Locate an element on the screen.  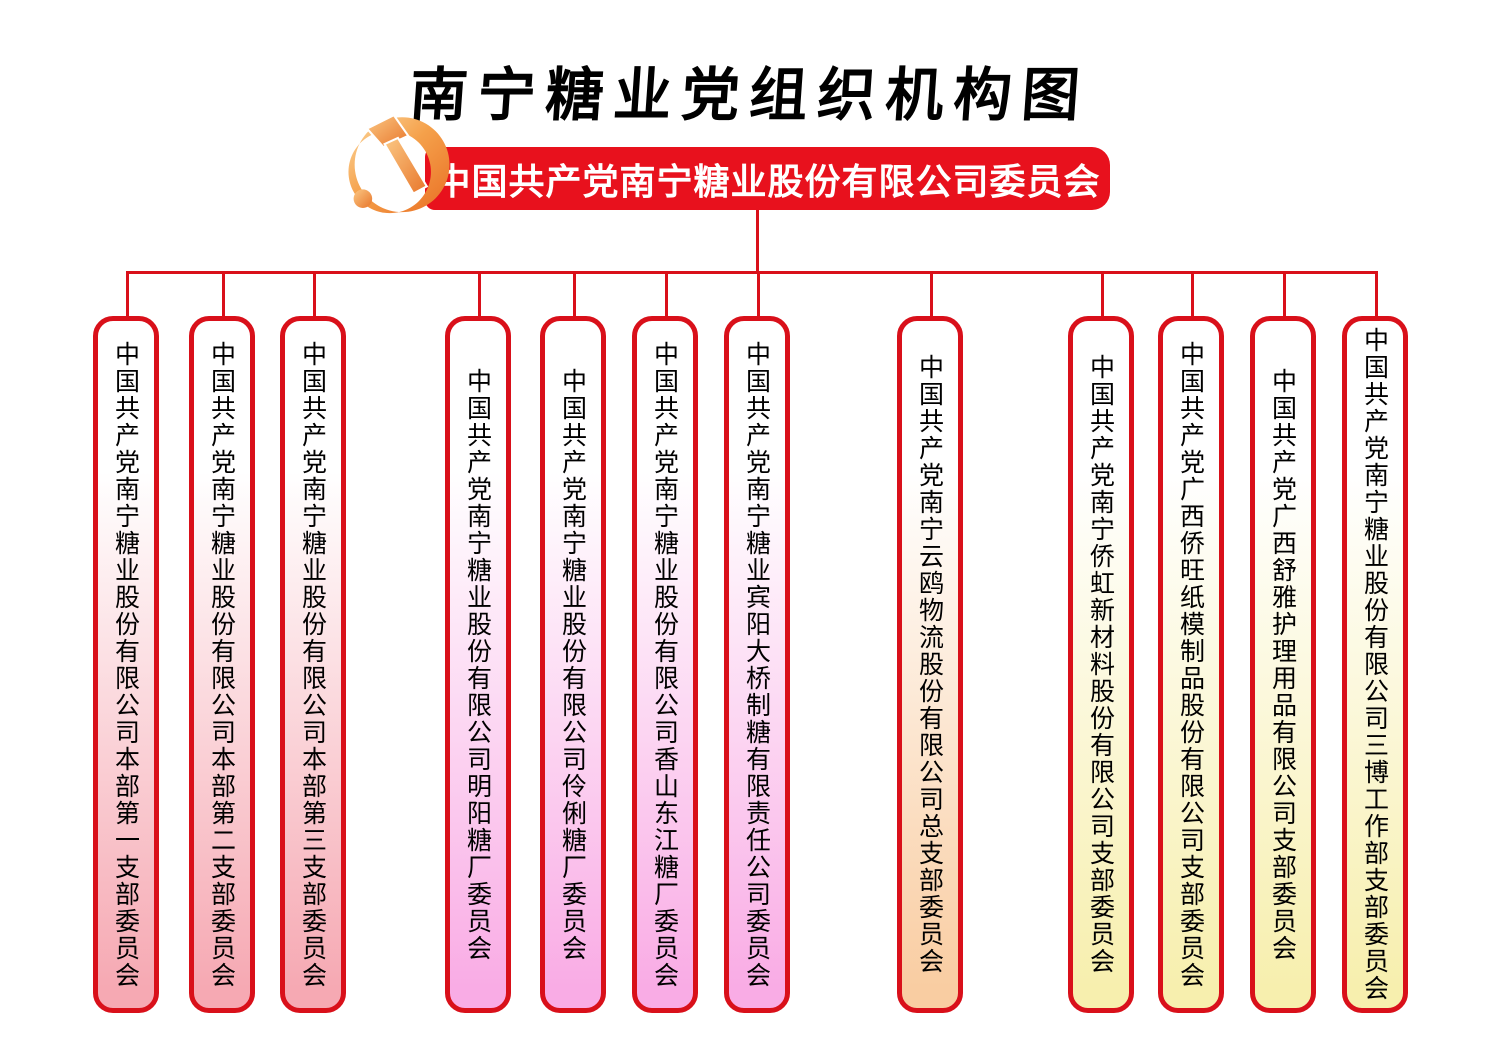
org-unit-label: 中国共产党南宁糖业股份有限公司明阳糖厂委员会 is located at coordinates (478, 664).